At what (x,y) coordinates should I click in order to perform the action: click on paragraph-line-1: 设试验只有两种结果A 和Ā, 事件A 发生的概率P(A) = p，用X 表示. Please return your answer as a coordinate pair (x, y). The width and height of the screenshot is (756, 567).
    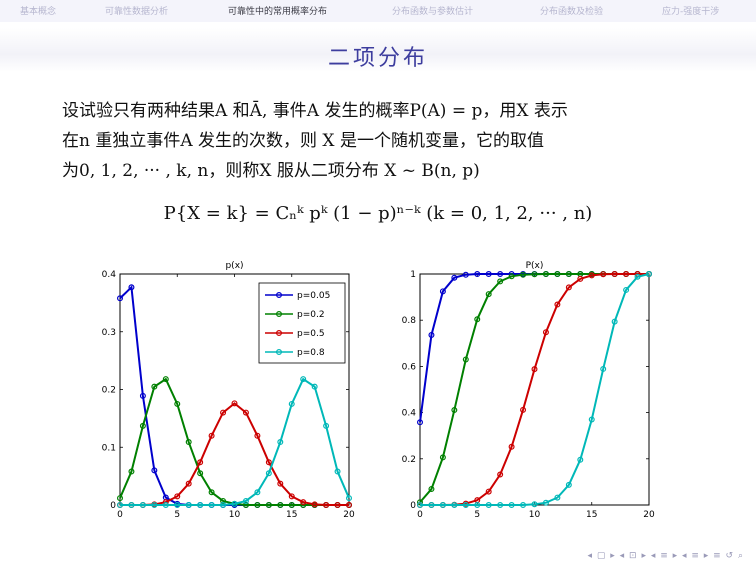
    Looking at the image, I should click on (315, 111).